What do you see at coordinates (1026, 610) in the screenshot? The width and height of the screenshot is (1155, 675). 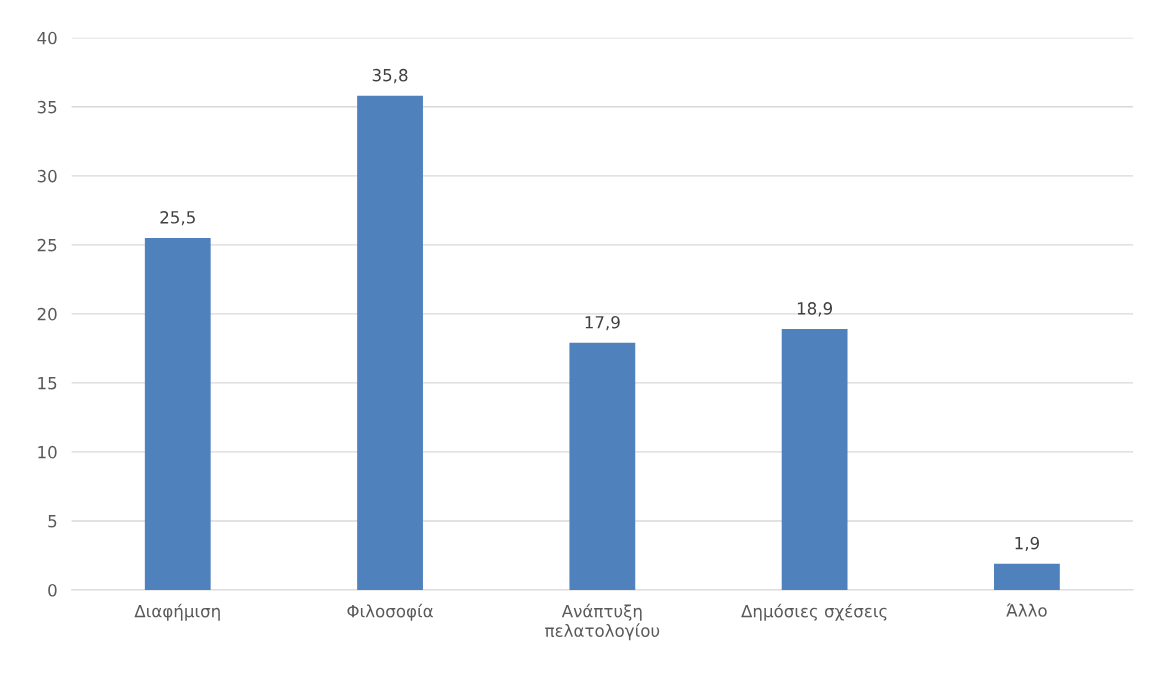 I see `x-tick-label: Άλλο` at bounding box center [1026, 610].